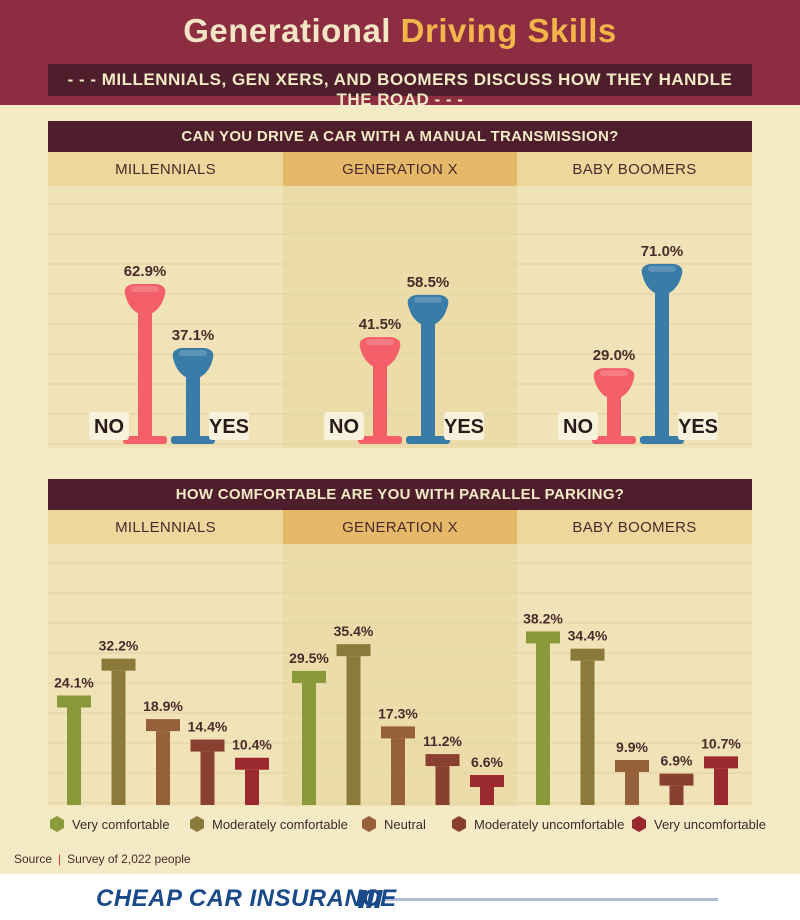  Describe the element at coordinates (33, 859) in the screenshot. I see `source-label: Source` at that location.